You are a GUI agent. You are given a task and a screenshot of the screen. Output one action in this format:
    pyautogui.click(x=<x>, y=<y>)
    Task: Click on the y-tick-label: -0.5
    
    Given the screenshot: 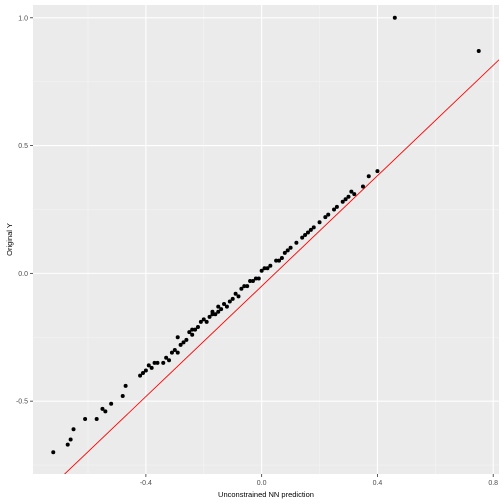 What is the action you would take?
    pyautogui.click(x=22, y=402)
    